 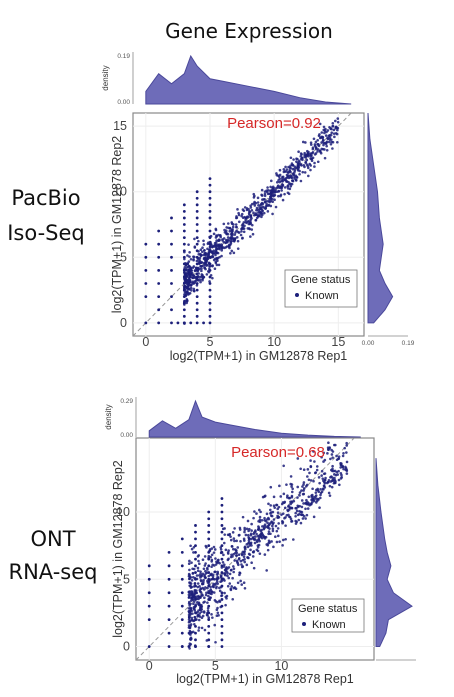 I want to click on legend-item: Known, so click(x=322, y=296).